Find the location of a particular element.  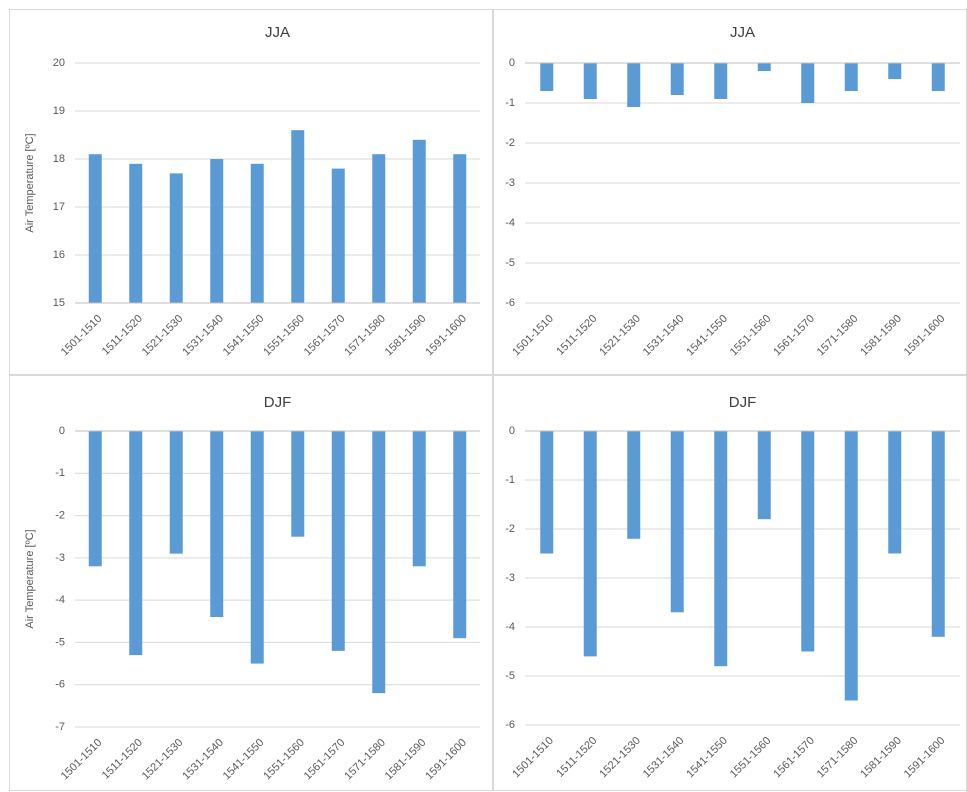

y-tick-label: -7 is located at coordinates (60, 727).